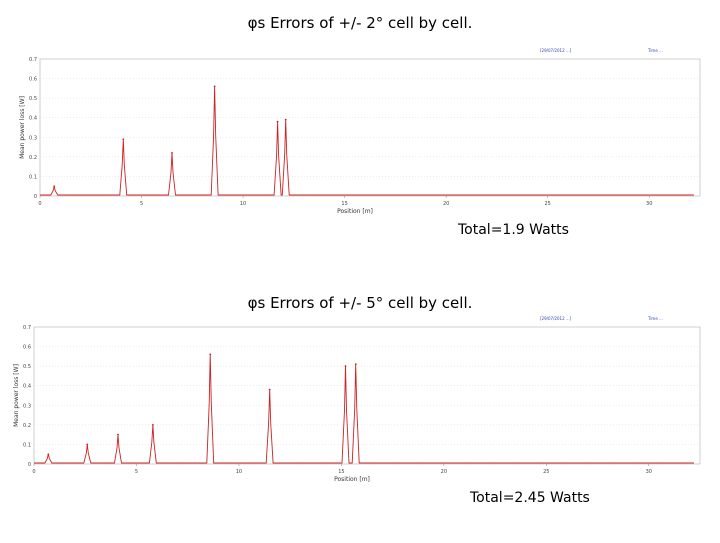 This screenshot has width=720, height=543. I want to click on total-1: Total=1.9 Watts, so click(513, 230).